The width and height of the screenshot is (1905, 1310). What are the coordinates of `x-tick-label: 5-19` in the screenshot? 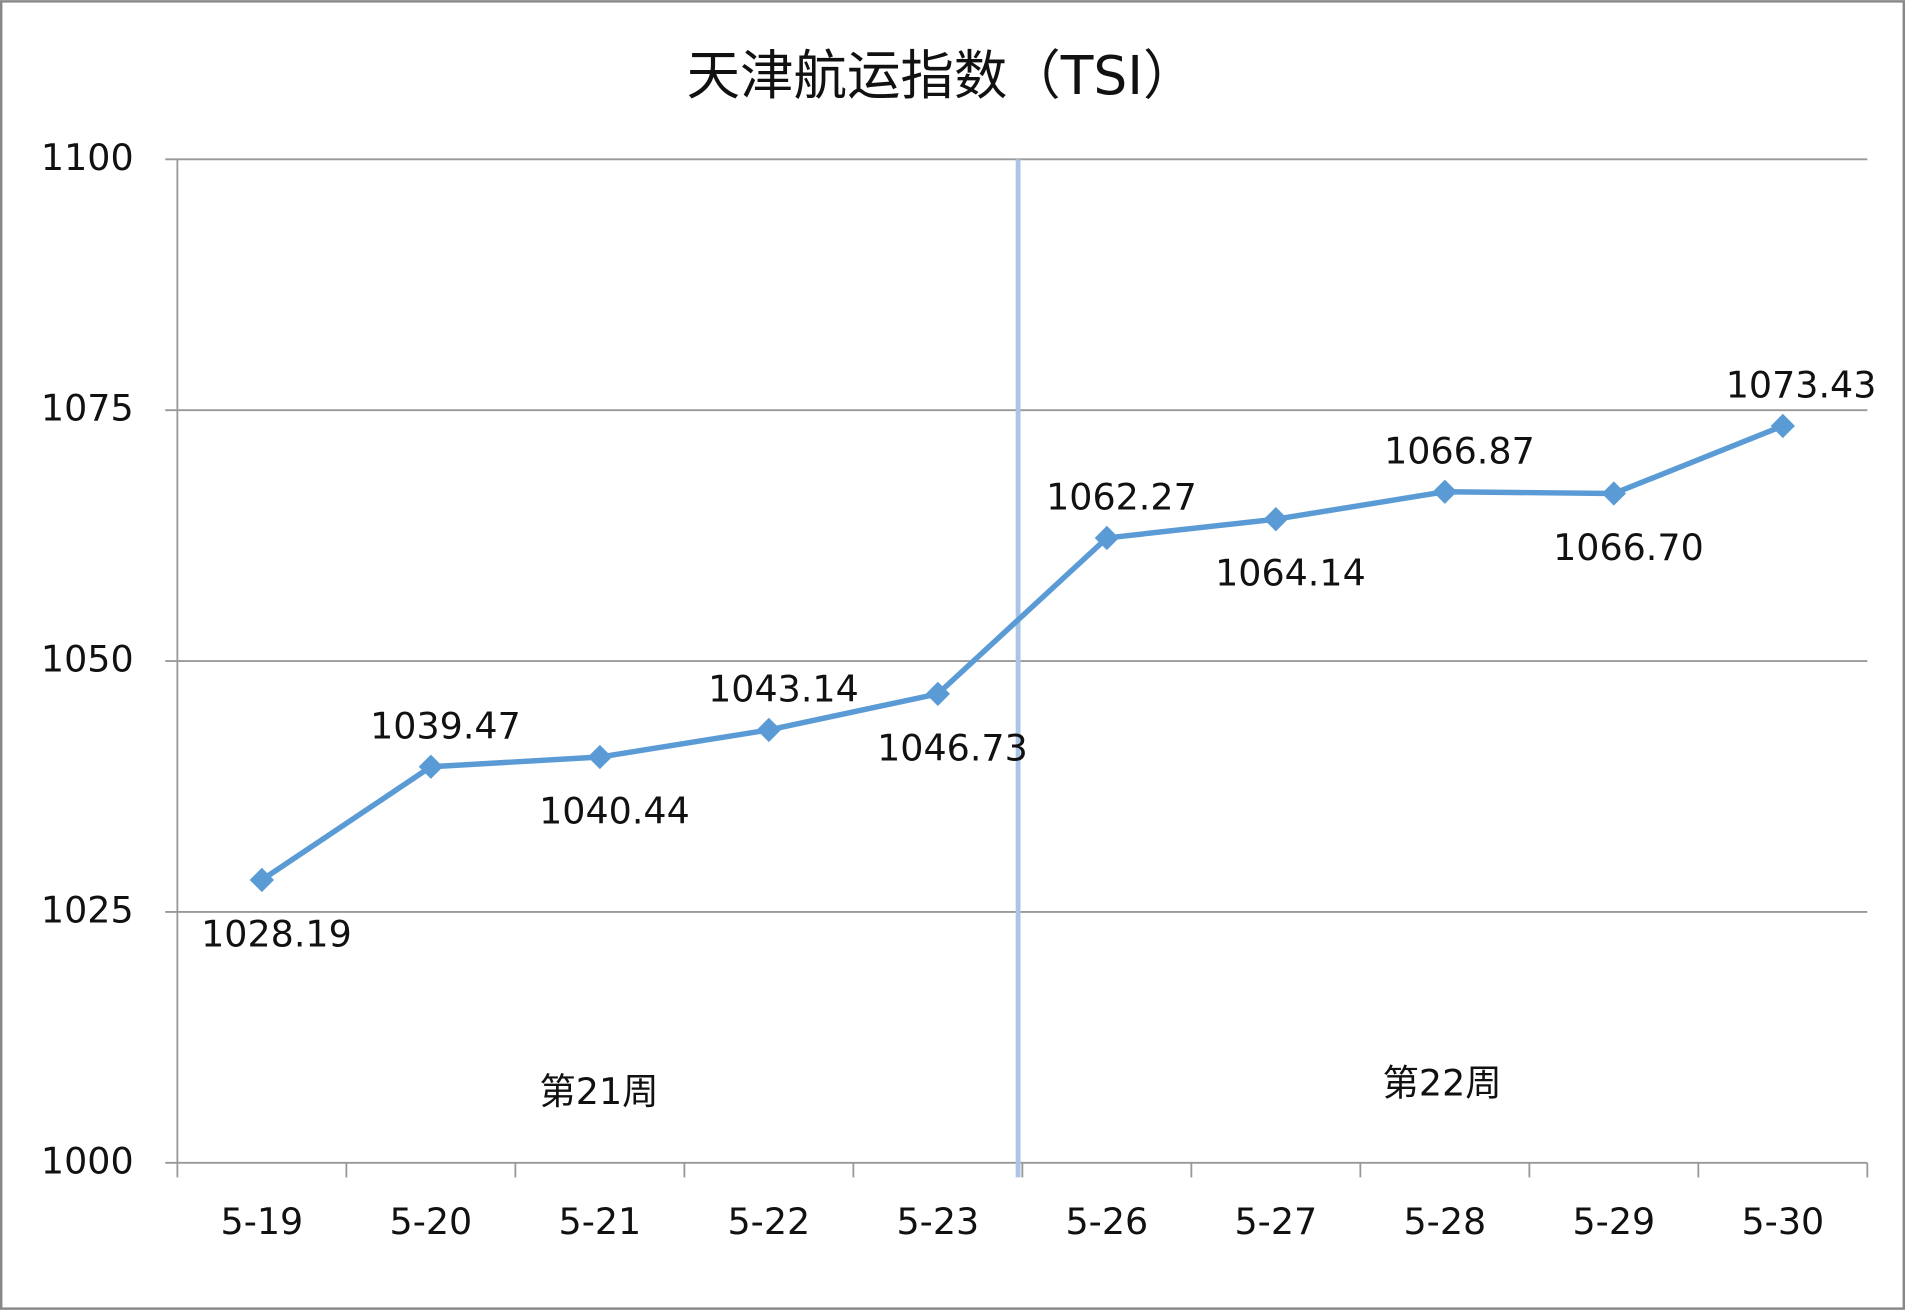 It's located at (262, 1221).